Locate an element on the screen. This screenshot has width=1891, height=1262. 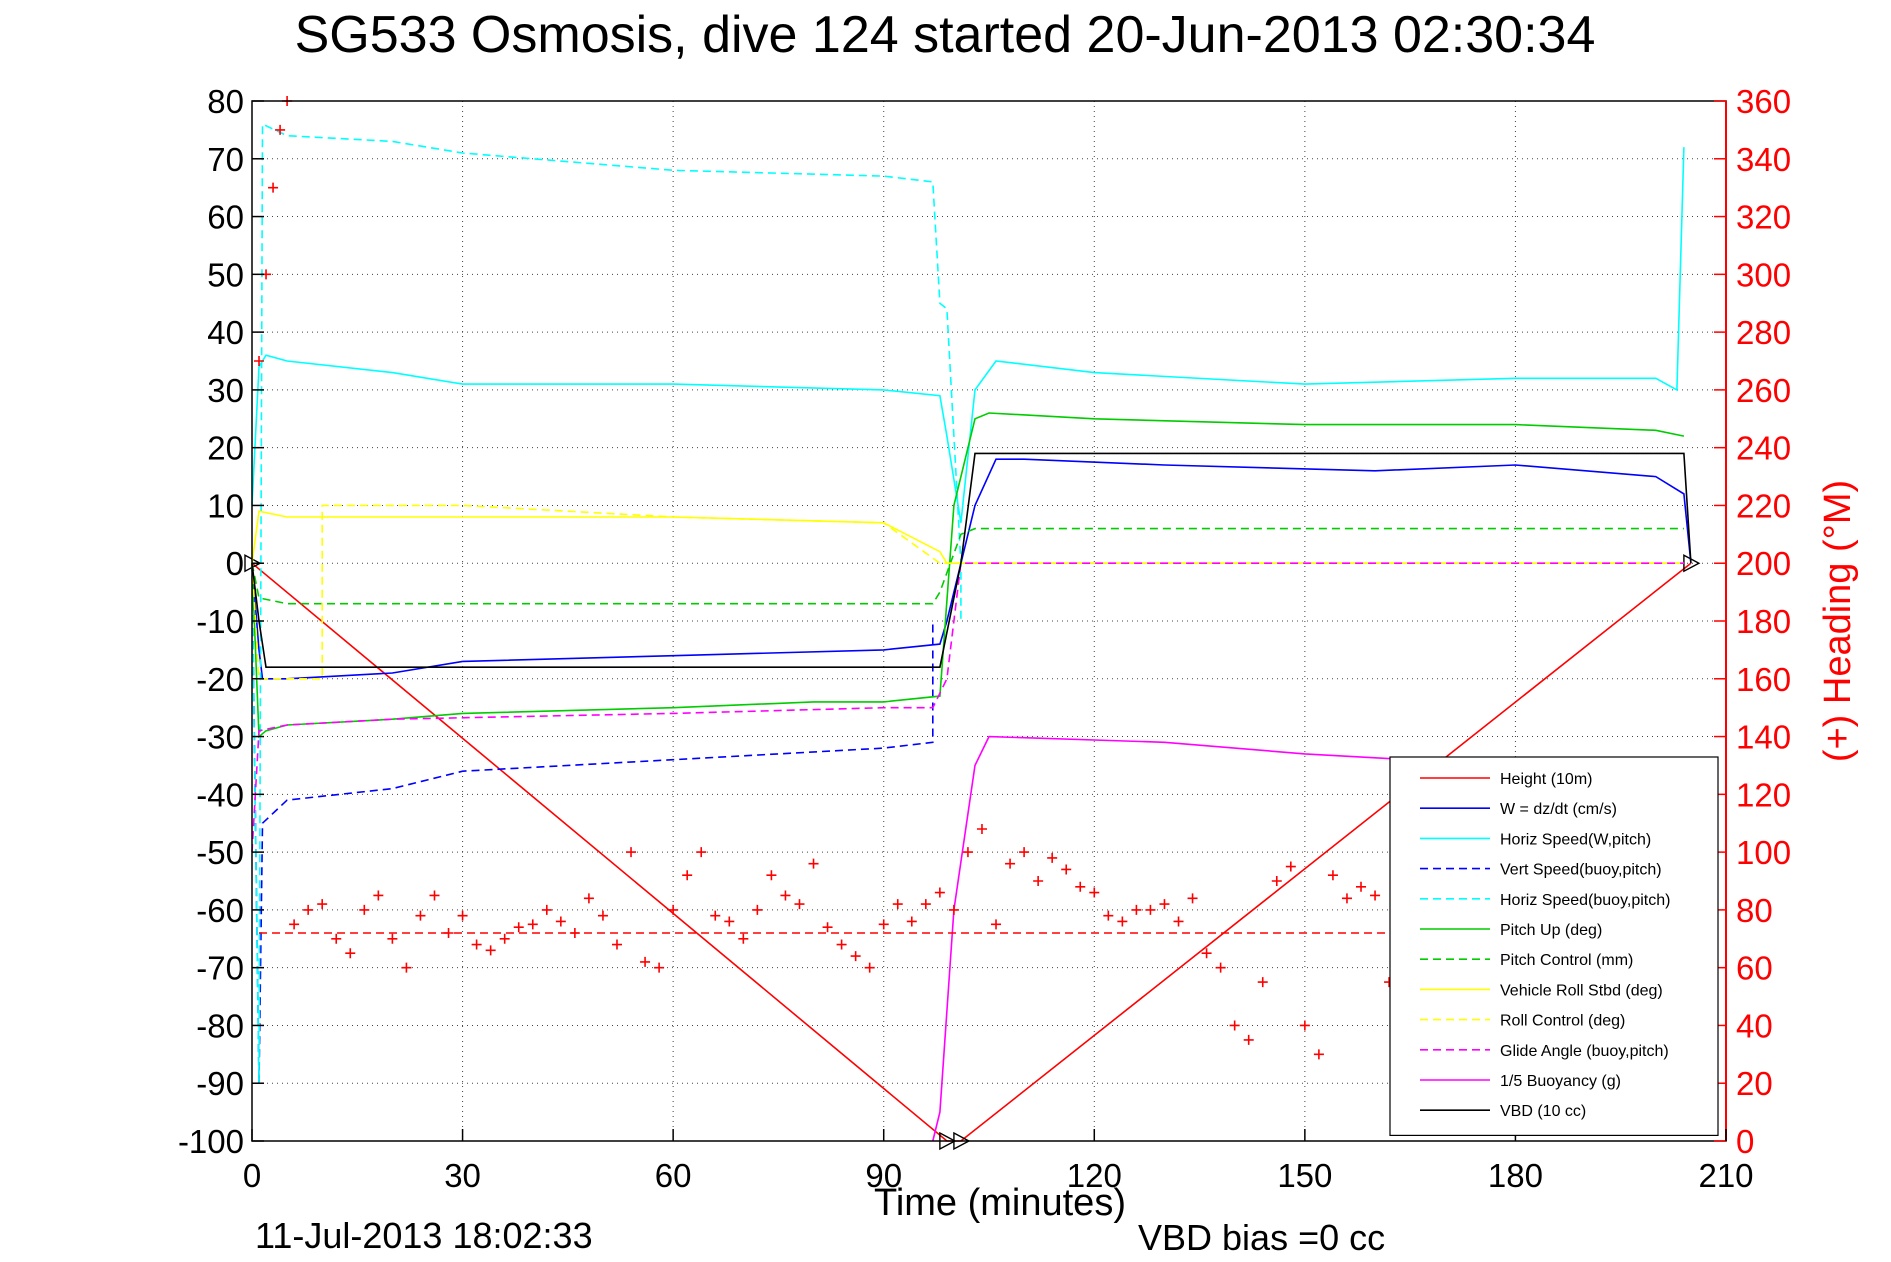
x-tick-label: 210 is located at coordinates (1725, 1175).